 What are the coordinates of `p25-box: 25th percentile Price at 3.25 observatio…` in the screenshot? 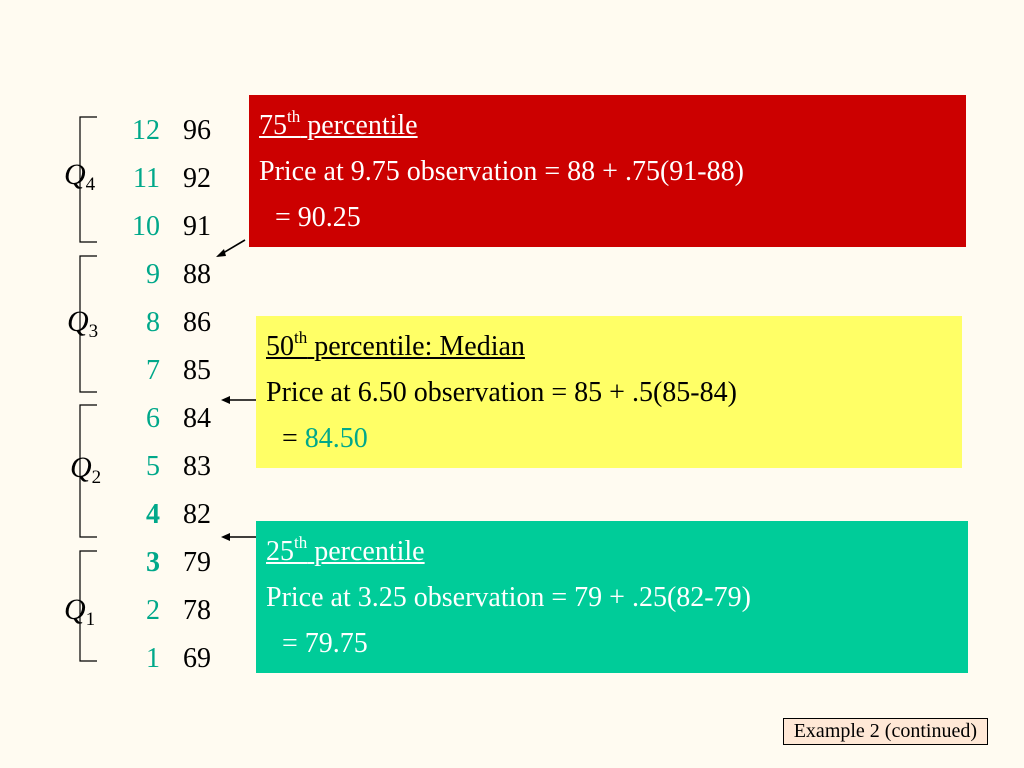 It's located at (612, 597).